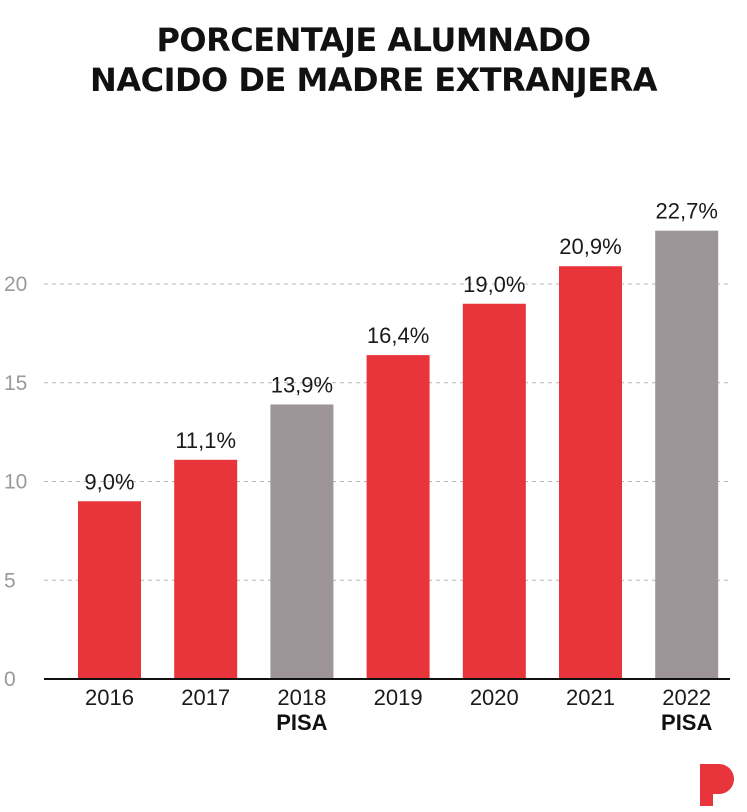 The image size is (747, 812). What do you see at coordinates (717, 785) in the screenshot?
I see `brand-p-logo-icon` at bounding box center [717, 785].